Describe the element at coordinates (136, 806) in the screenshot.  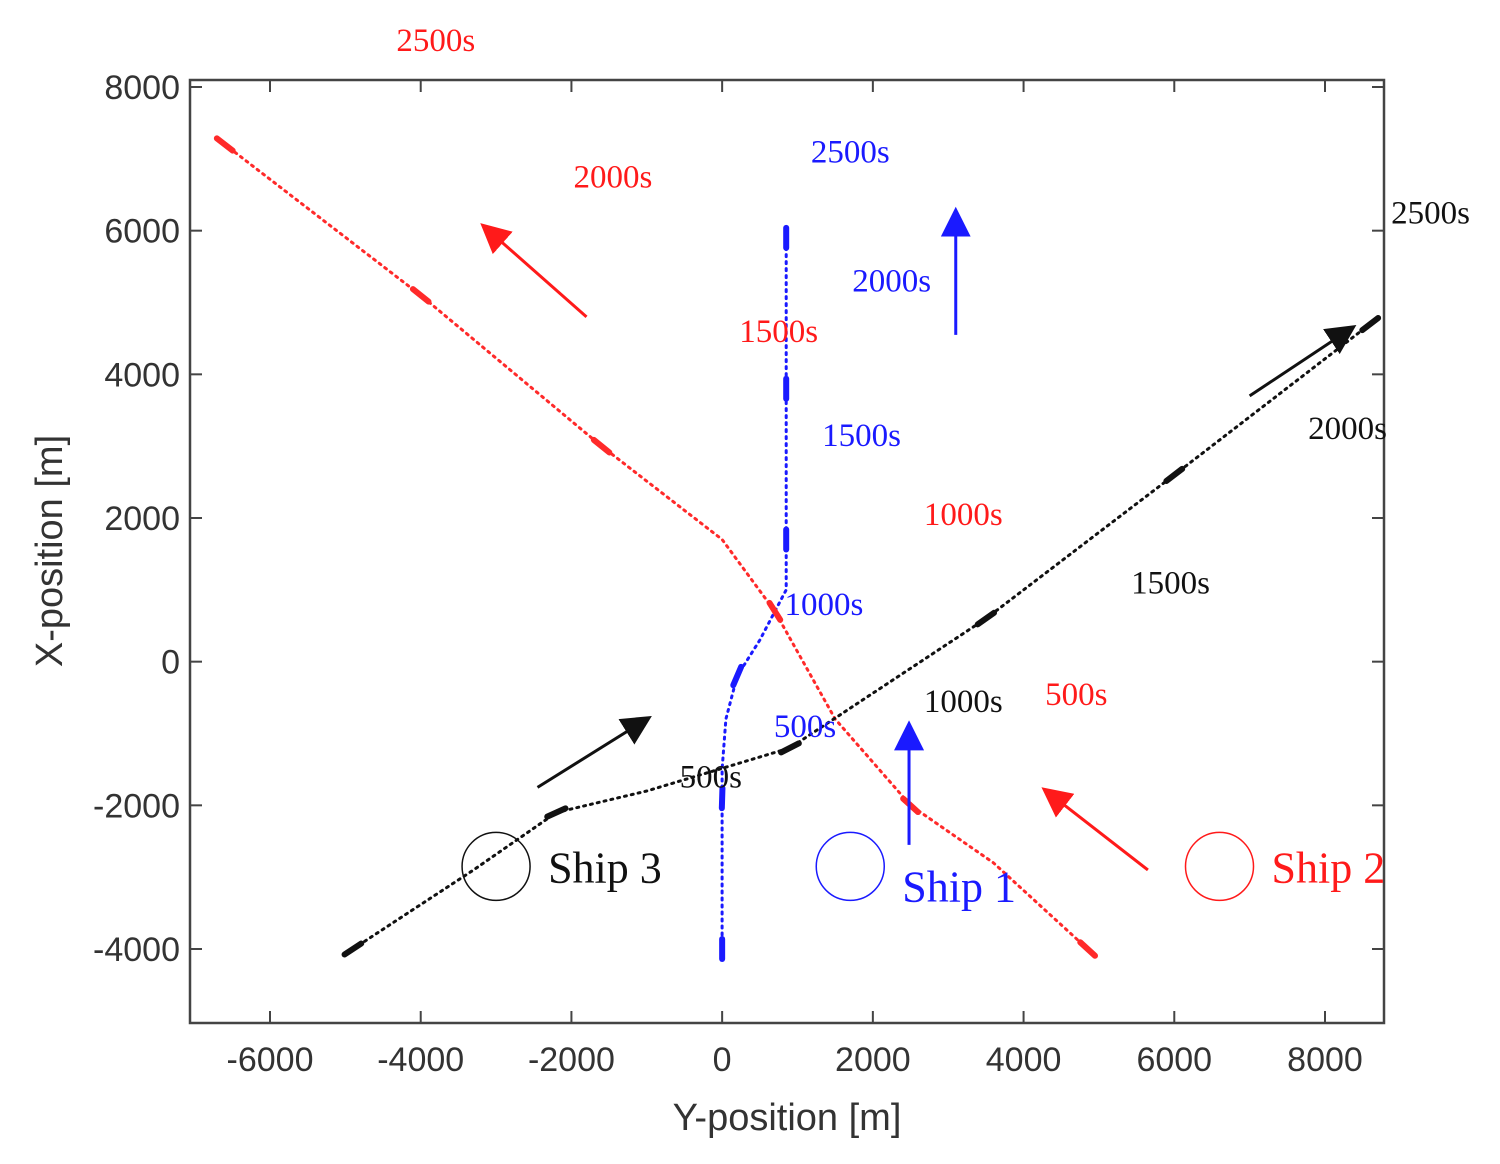
I see `y-tick-label: -2000` at that location.